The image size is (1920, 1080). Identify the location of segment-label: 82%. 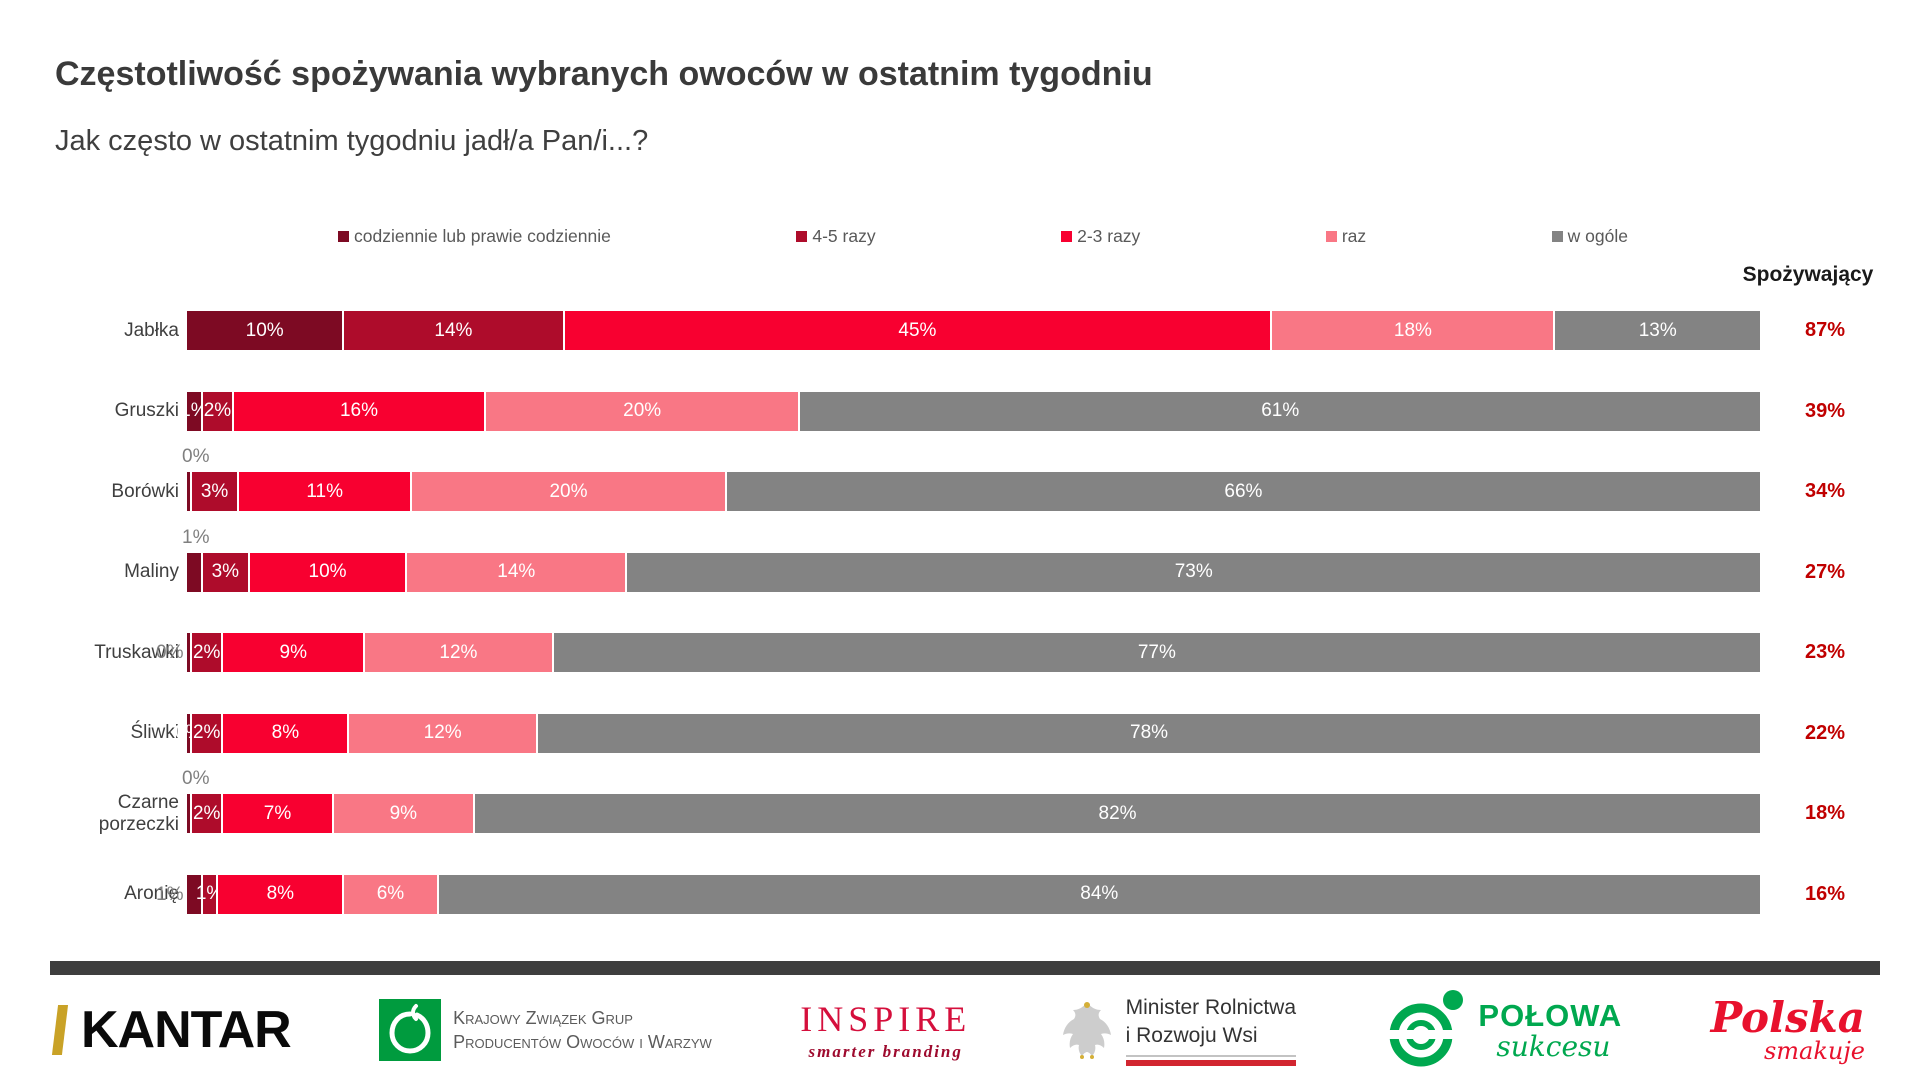
(1117, 813).